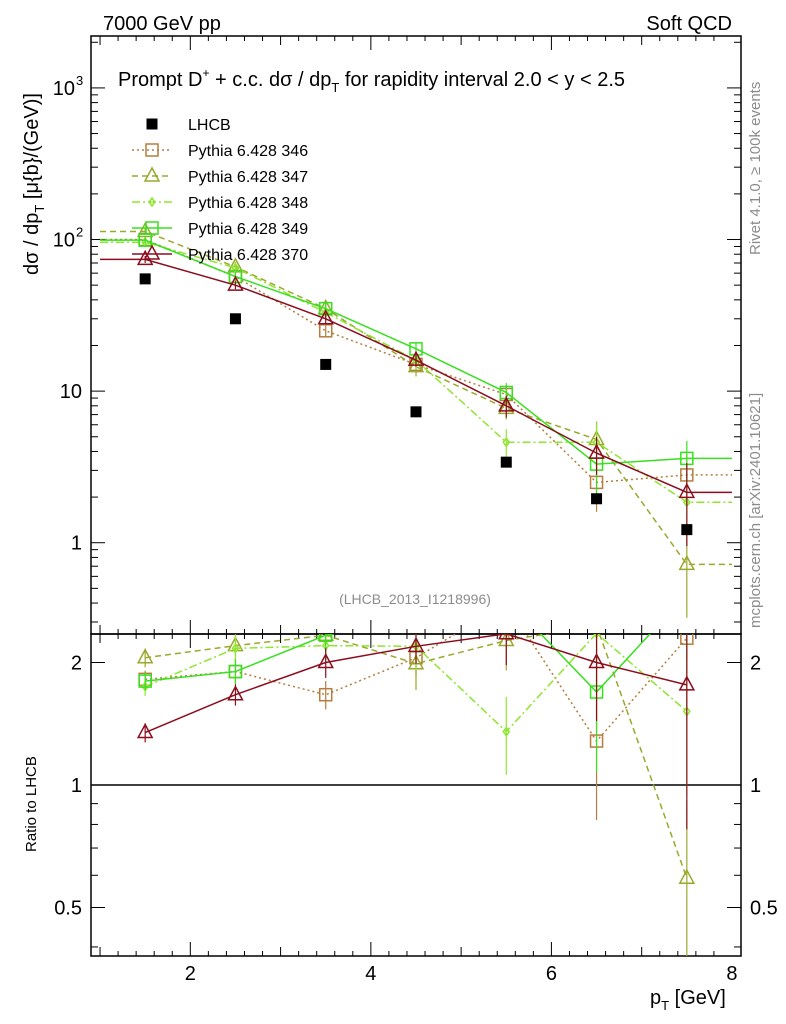 This screenshot has height=1024, width=786. Describe the element at coordinates (31, 804) in the screenshot. I see `ratio-axis-label: Ratio to LHCB` at that location.